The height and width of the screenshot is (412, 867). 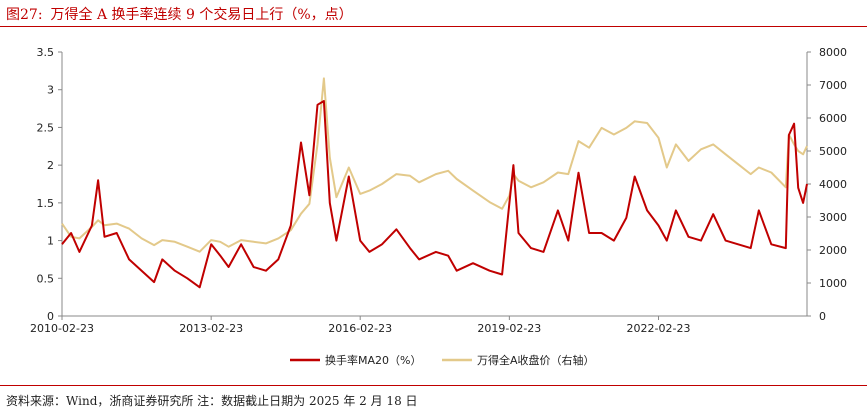 What do you see at coordinates (50, 241) in the screenshot?
I see `left-tick-label: 1` at bounding box center [50, 241].